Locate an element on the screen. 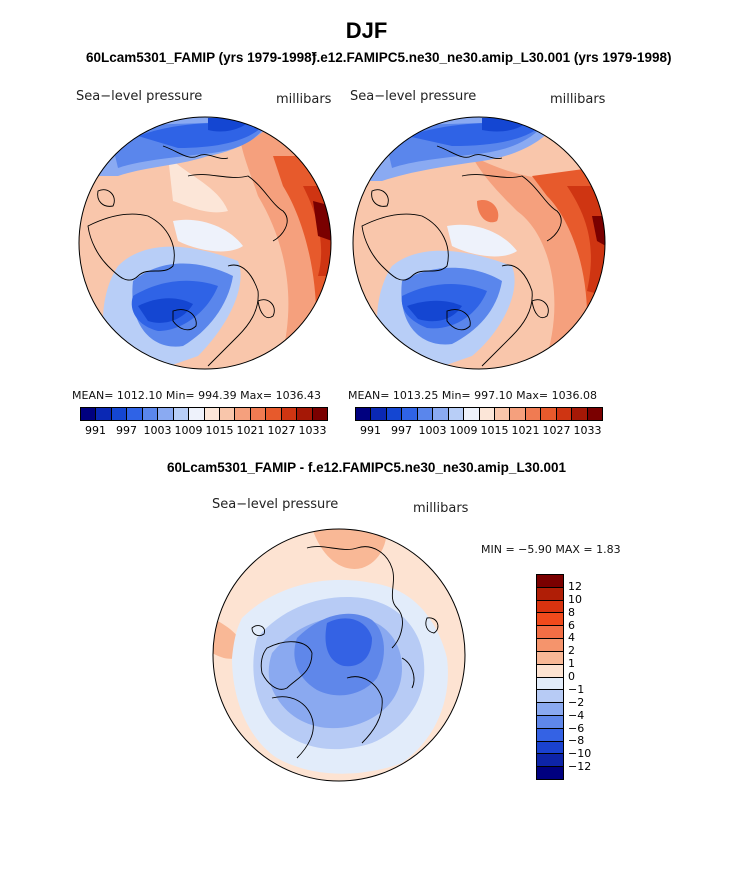  colorbar-tick-label: −6 is located at coordinates (576, 728).